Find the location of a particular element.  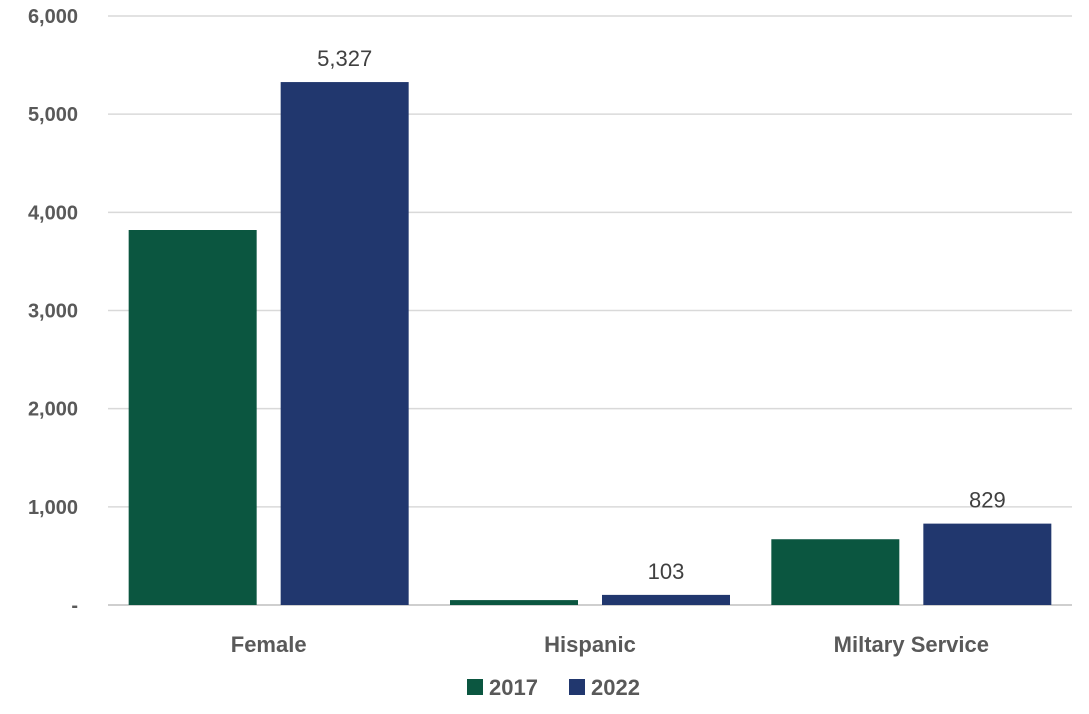

data-label: 5,327 is located at coordinates (344, 58).